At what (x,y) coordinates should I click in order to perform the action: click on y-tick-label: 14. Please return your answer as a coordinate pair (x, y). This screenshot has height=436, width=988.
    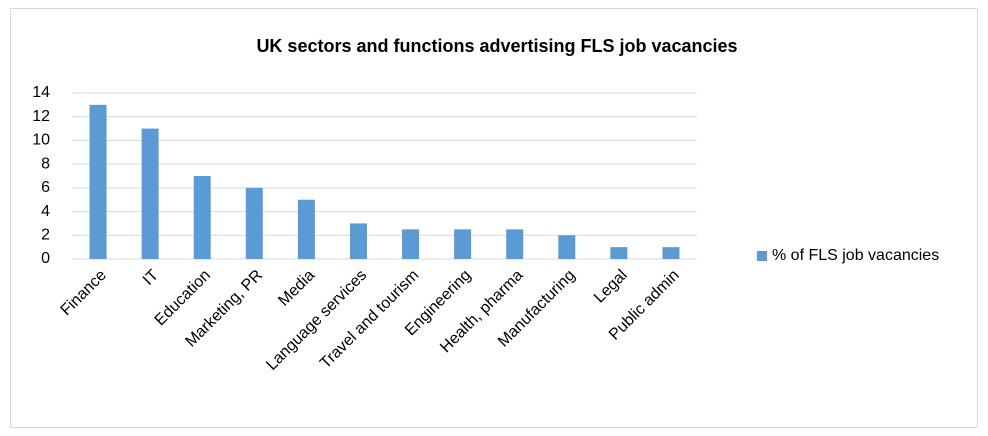
    Looking at the image, I should click on (41, 92).